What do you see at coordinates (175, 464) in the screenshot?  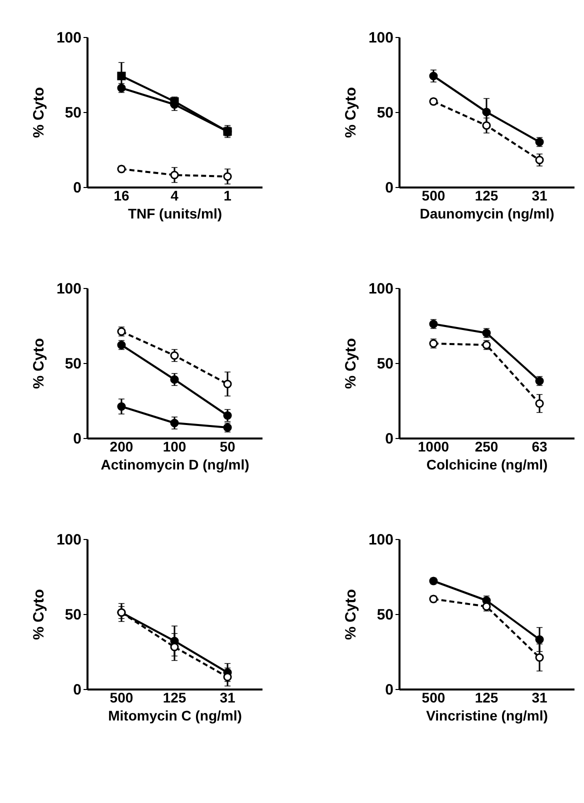 I see `x-axis-title: Actinomycin D (ng/ml)` at bounding box center [175, 464].